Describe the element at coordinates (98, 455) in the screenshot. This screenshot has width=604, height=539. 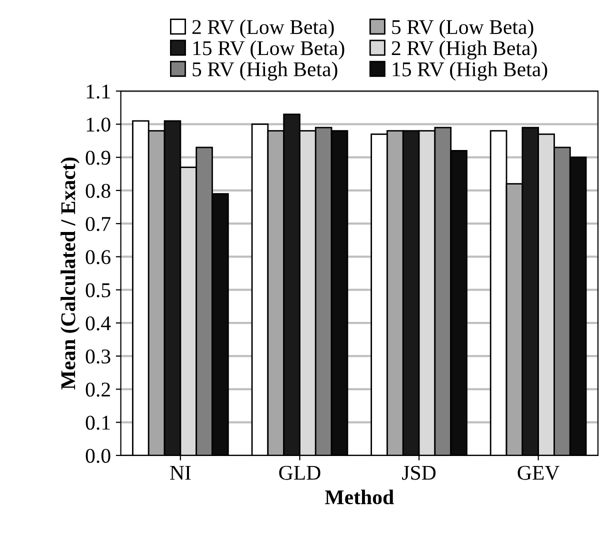
I see `y-tick-label: 0.0` at that location.